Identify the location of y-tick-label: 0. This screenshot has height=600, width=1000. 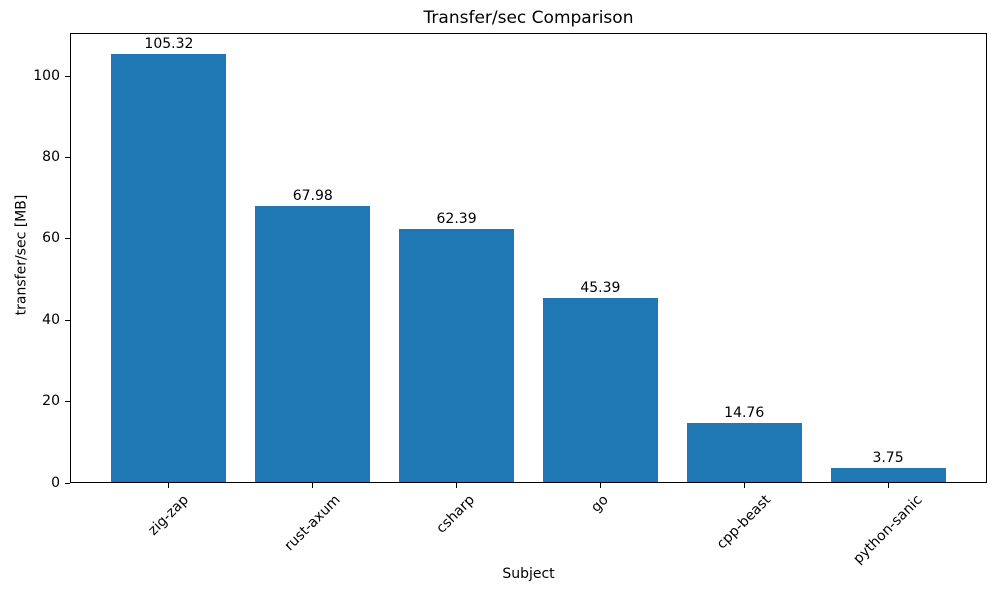
(55, 482).